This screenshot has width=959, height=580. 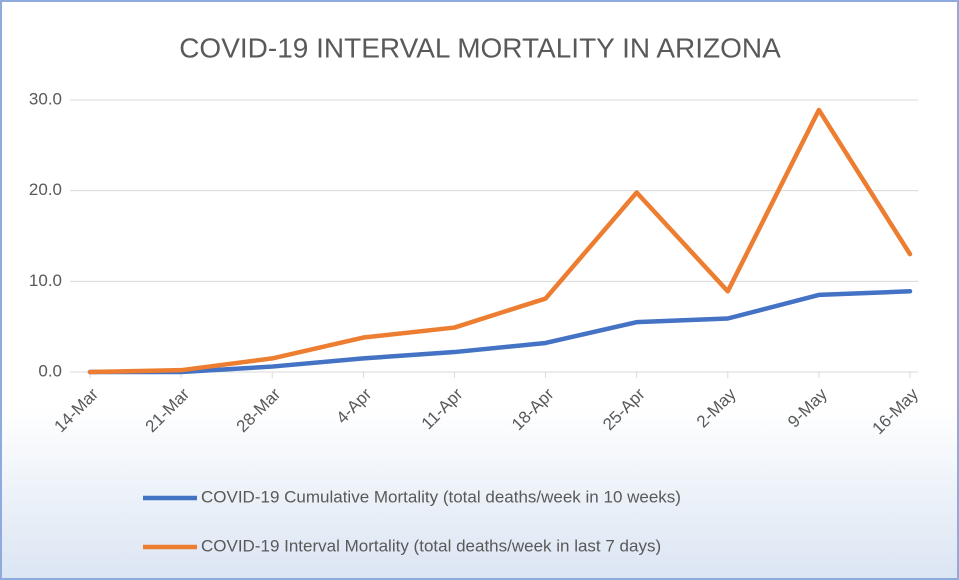 I want to click on y-tick-label: 30.0, so click(x=45, y=98).